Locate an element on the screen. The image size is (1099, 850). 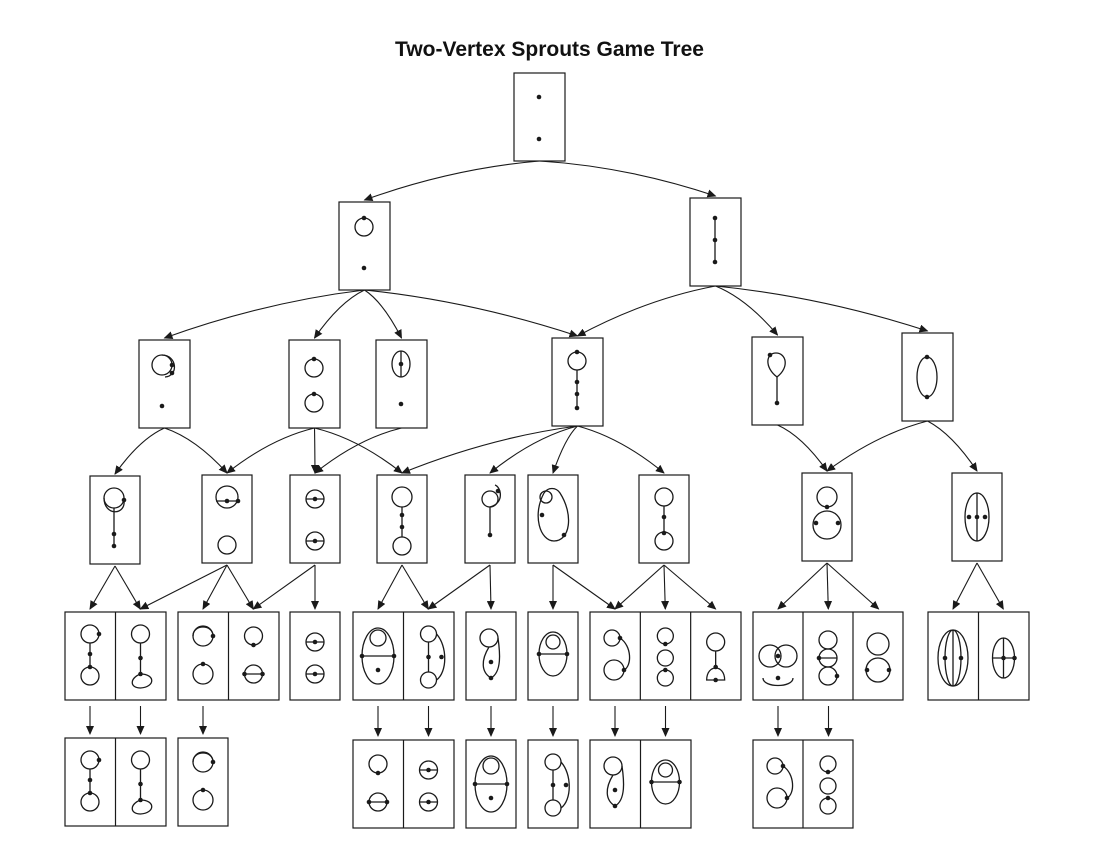
tree-node-b0 is located at coordinates (164, 384).